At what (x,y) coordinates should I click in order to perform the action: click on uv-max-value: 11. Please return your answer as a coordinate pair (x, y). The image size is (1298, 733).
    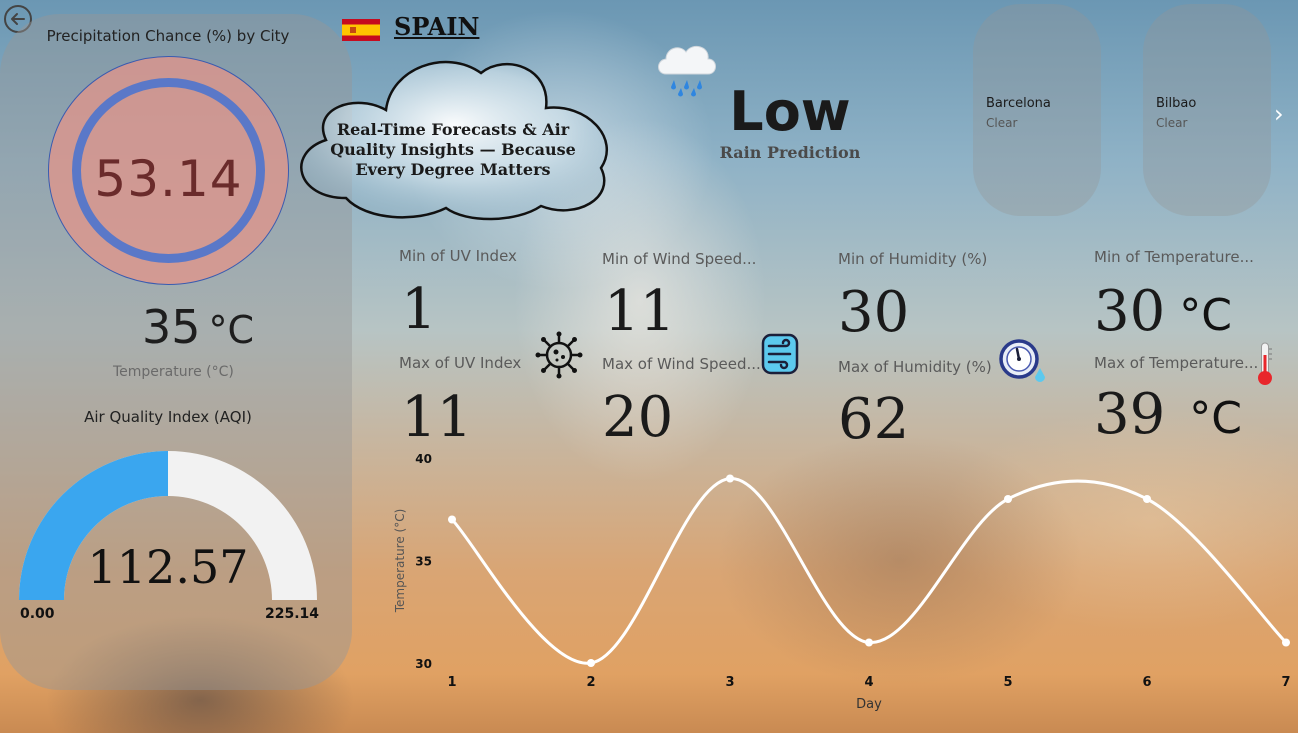
    Looking at the image, I should click on (437, 417).